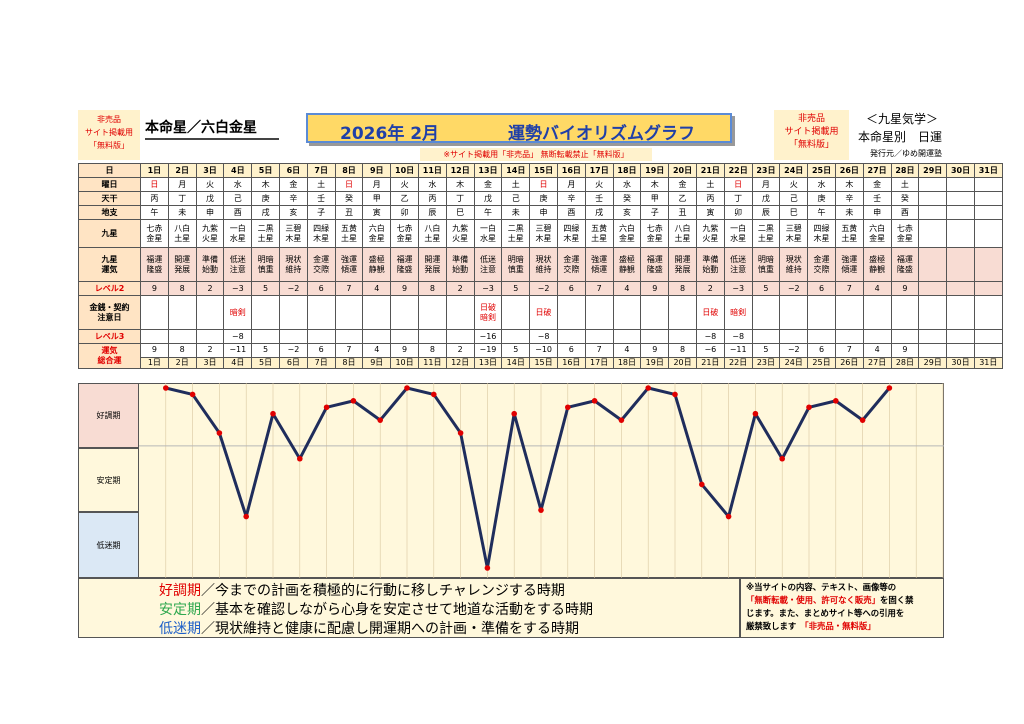 The width and height of the screenshot is (1024, 724). Describe the element at coordinates (377, 170) in the screenshot. I see `table-cell: 9日` at that location.